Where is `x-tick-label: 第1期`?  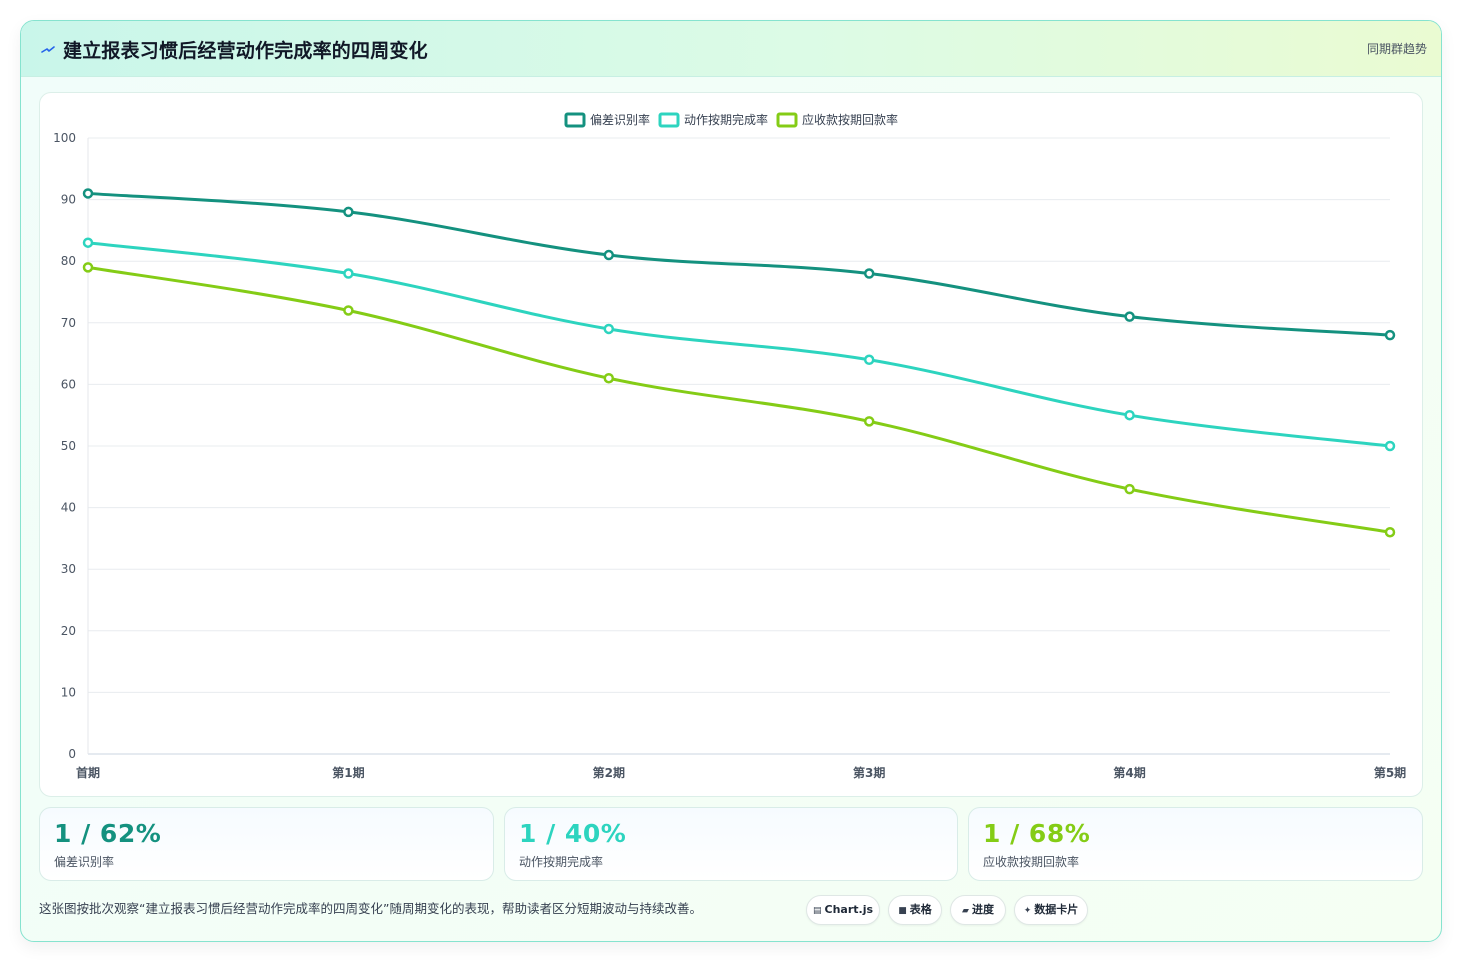
x-tick-label: 第1期 is located at coordinates (348, 772).